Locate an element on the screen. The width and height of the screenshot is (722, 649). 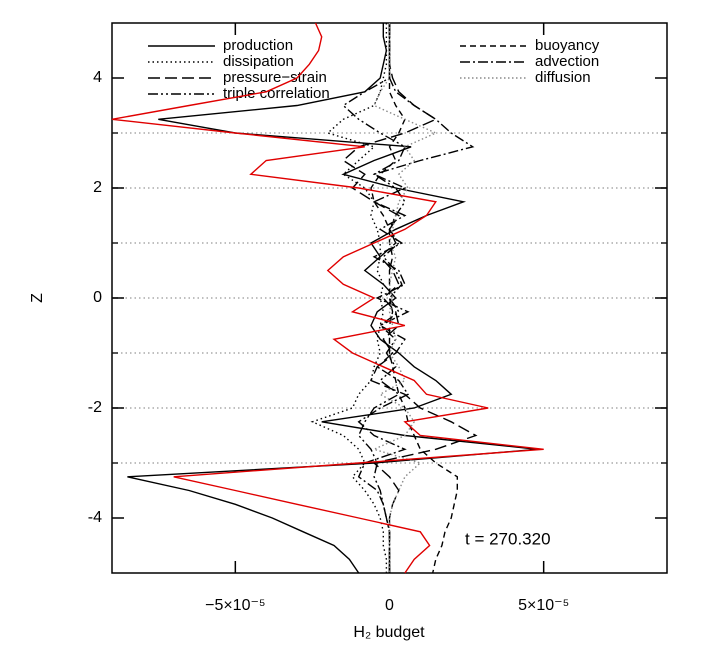
y-tick-label: 0 is located at coordinates (97, 297).